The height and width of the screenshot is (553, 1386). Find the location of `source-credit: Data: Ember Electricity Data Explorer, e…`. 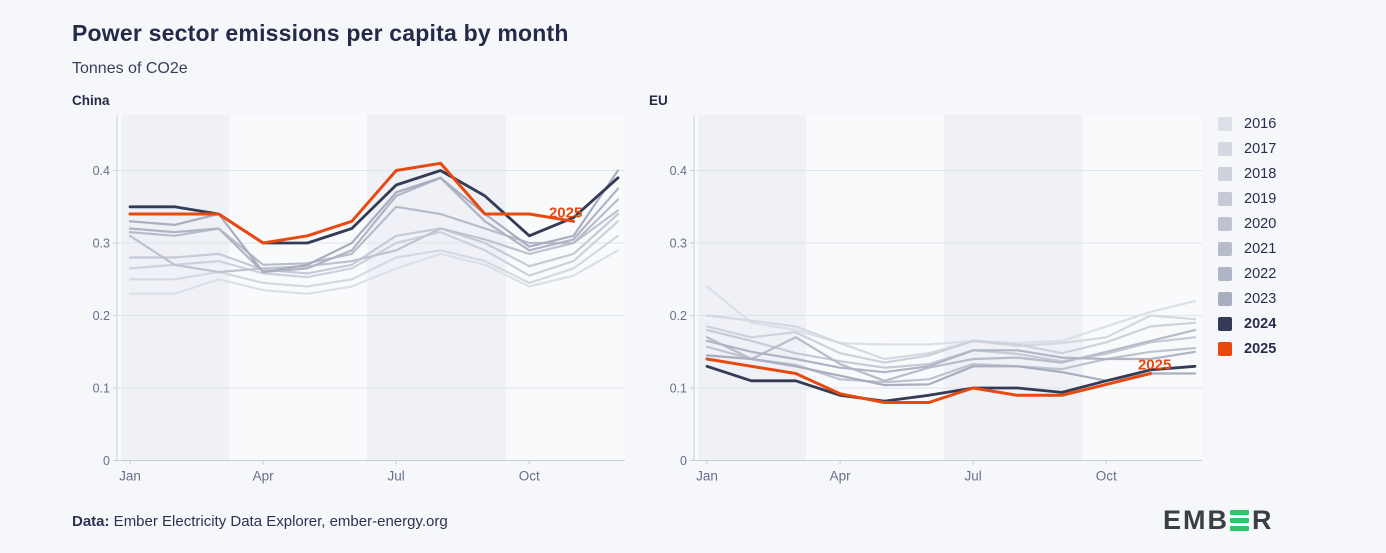

source-credit: Data: Ember Electricity Data Explorer, e… is located at coordinates (260, 521).